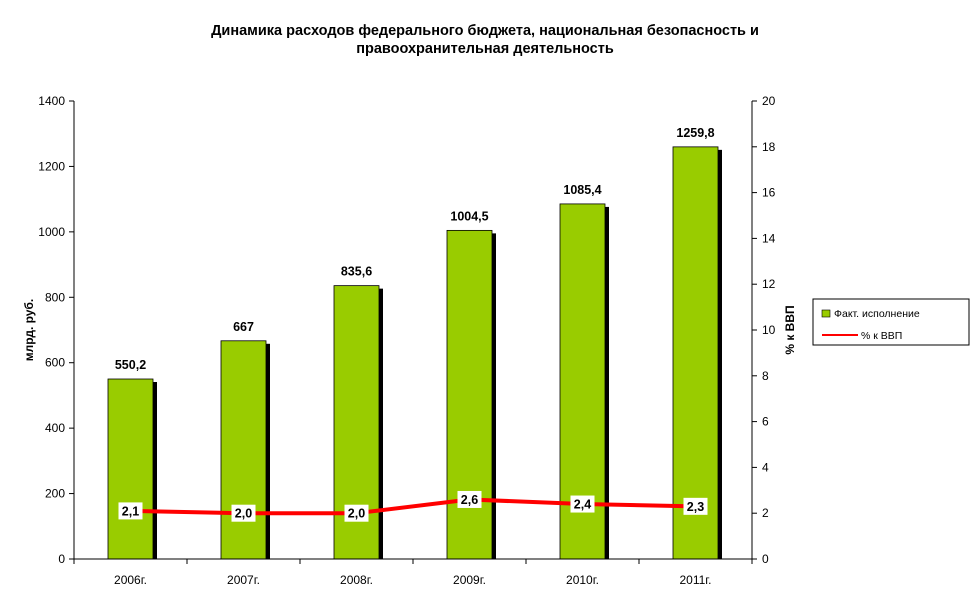 The image size is (974, 605). What do you see at coordinates (61, 559) in the screenshot?
I see `y-tick-label: 0` at bounding box center [61, 559].